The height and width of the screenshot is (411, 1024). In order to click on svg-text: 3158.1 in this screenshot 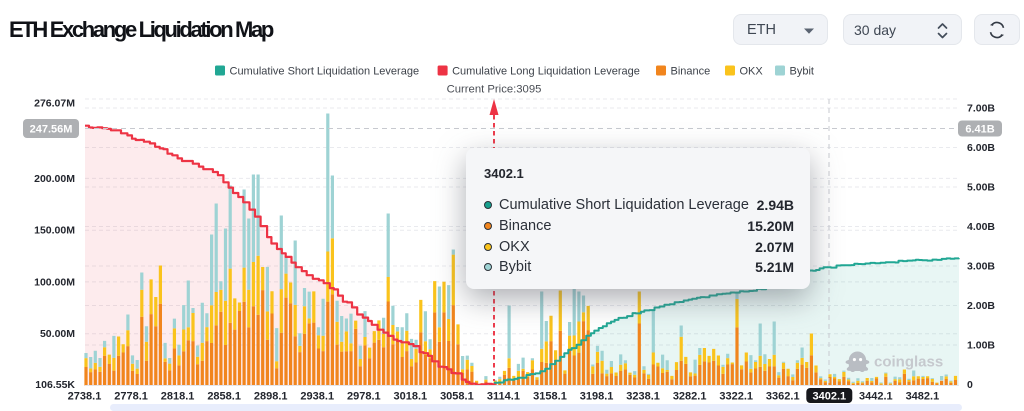, I will do `click(550, 397)`.